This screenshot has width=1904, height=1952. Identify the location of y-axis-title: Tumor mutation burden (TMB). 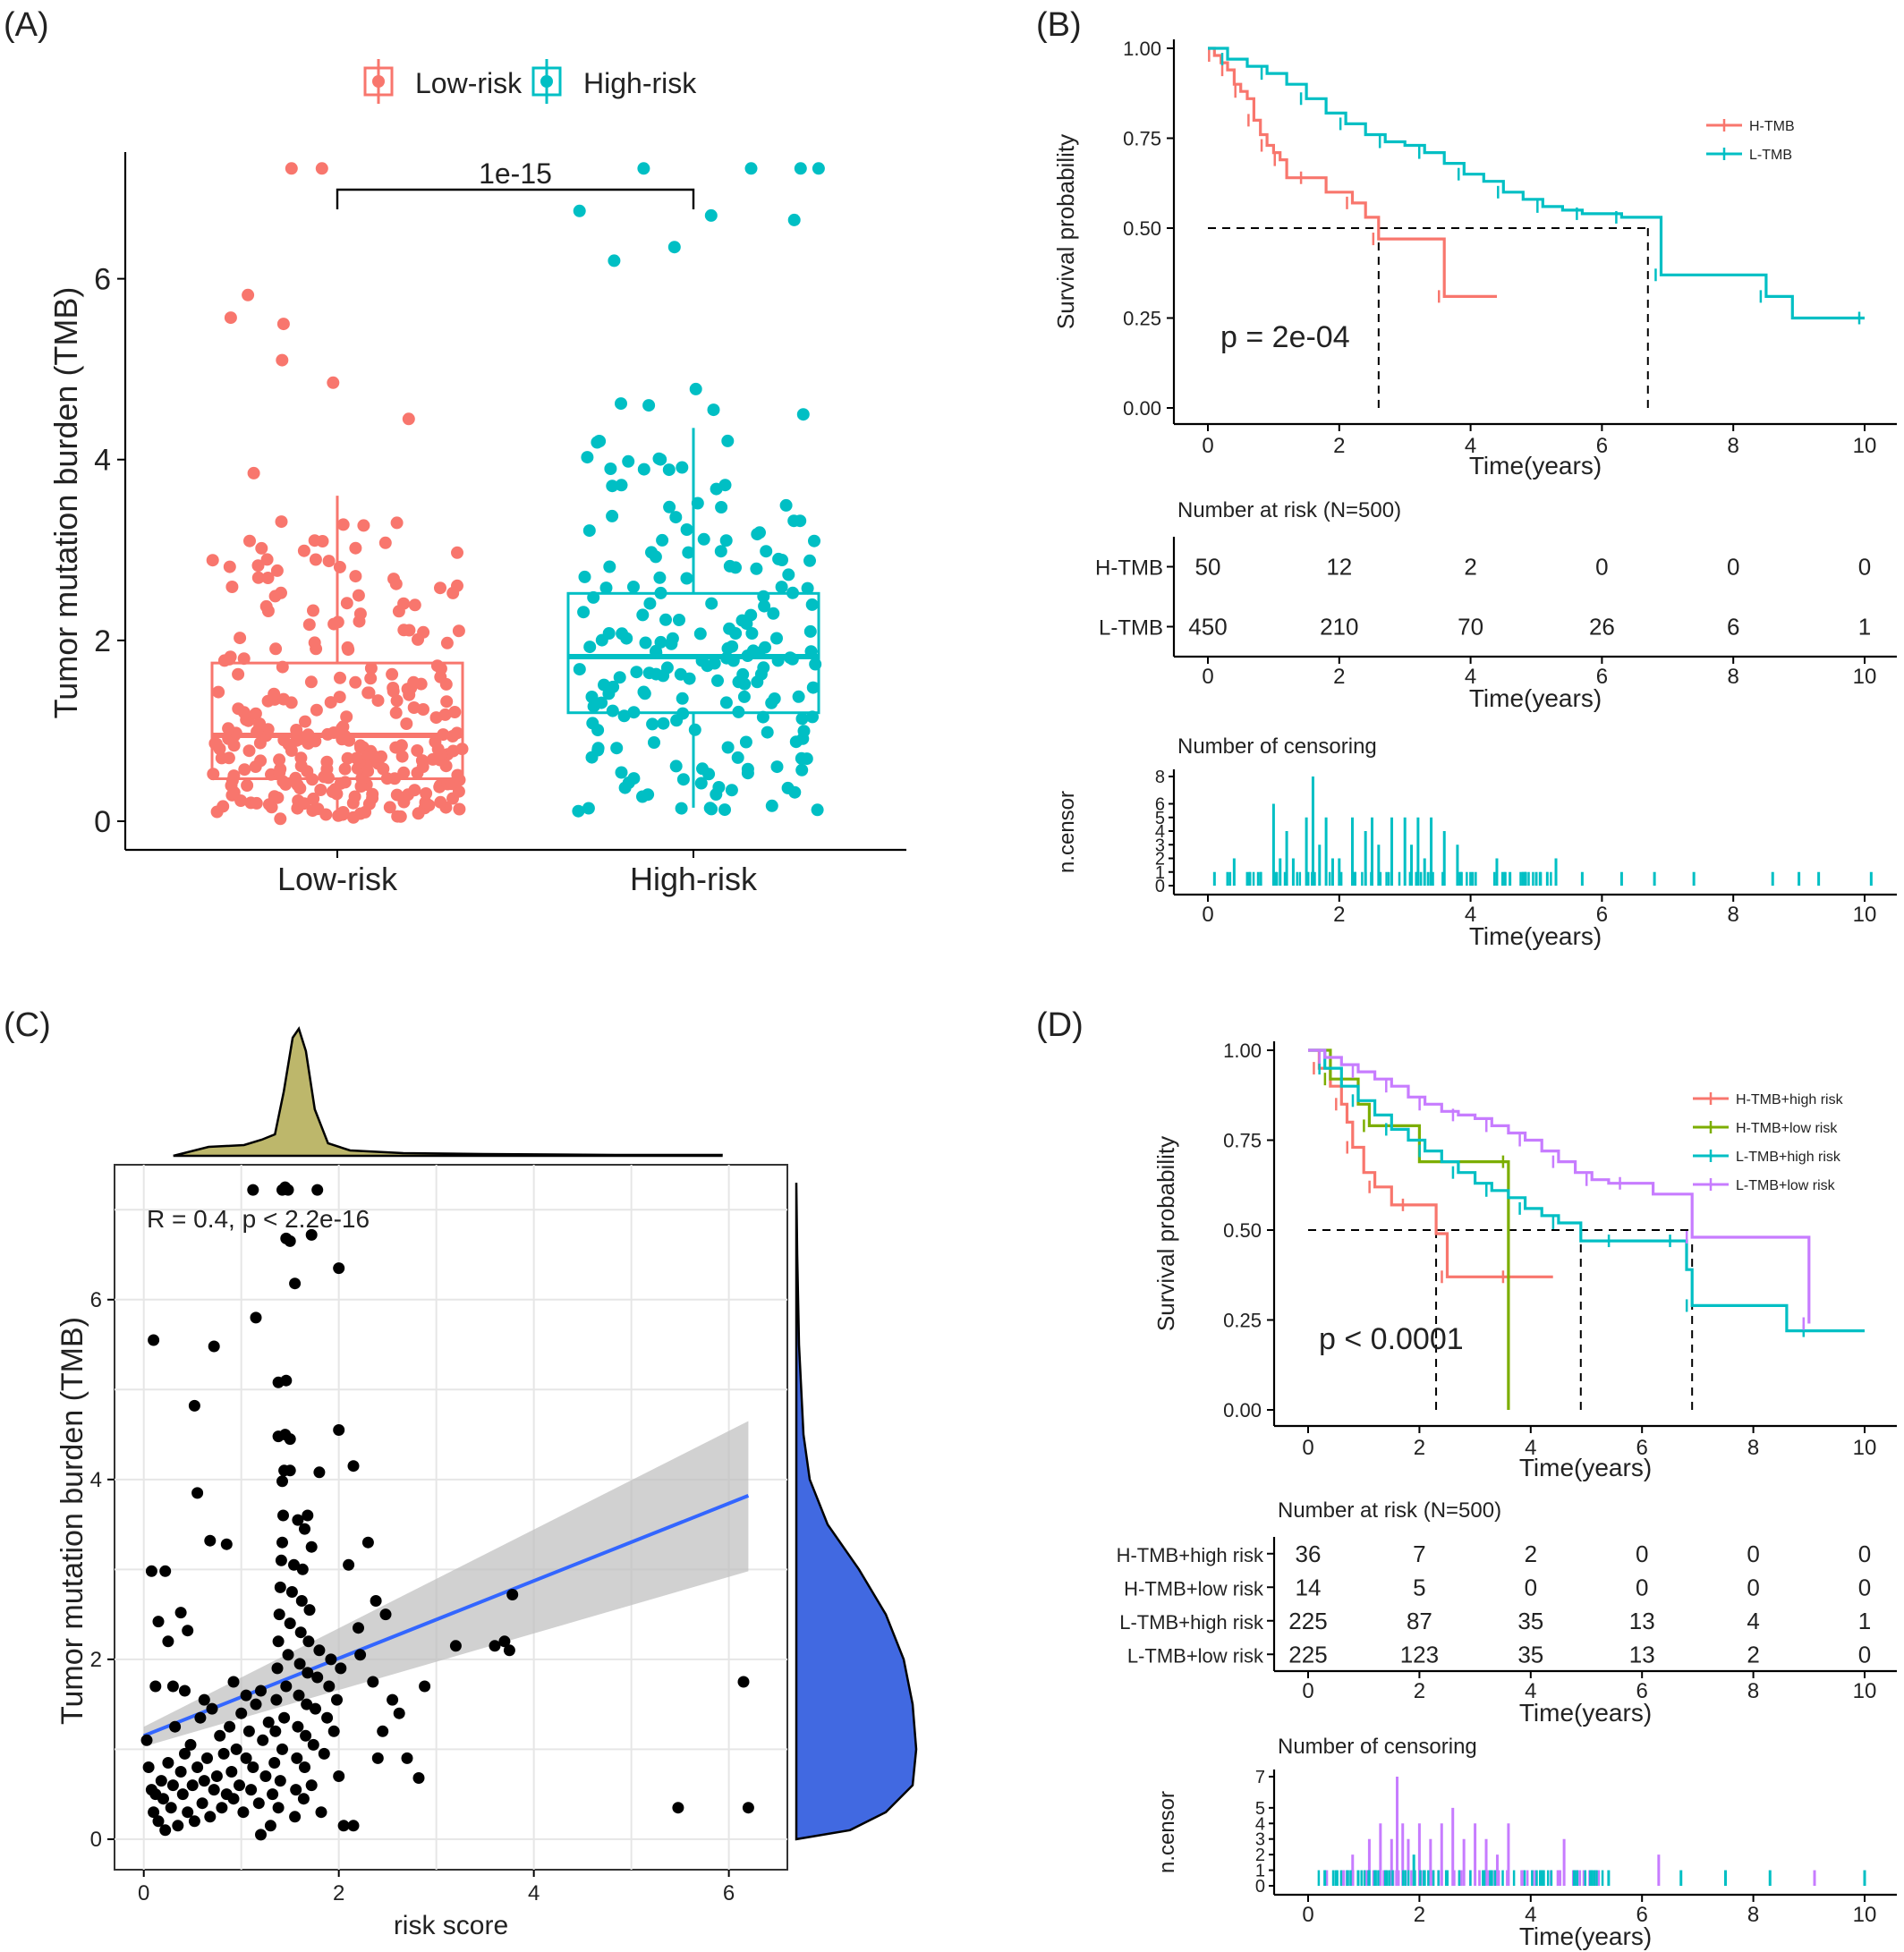
(72, 1521).